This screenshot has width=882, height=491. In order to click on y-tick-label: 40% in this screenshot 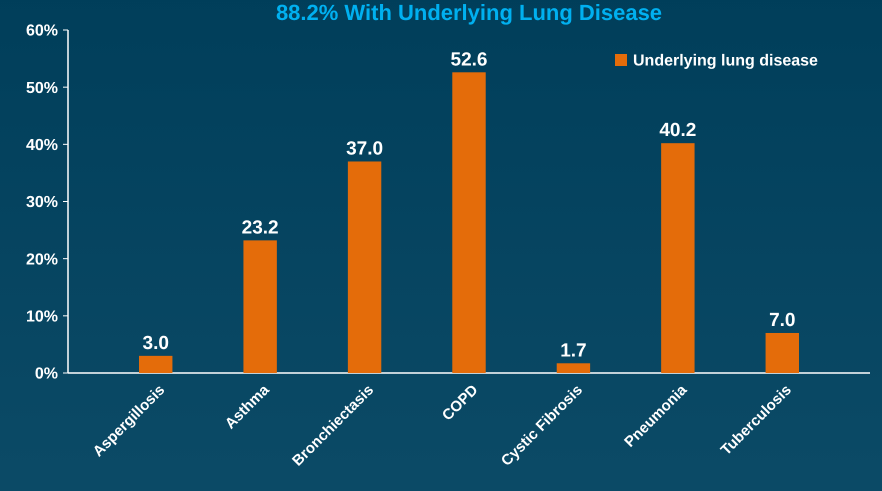, I will do `click(42, 145)`.